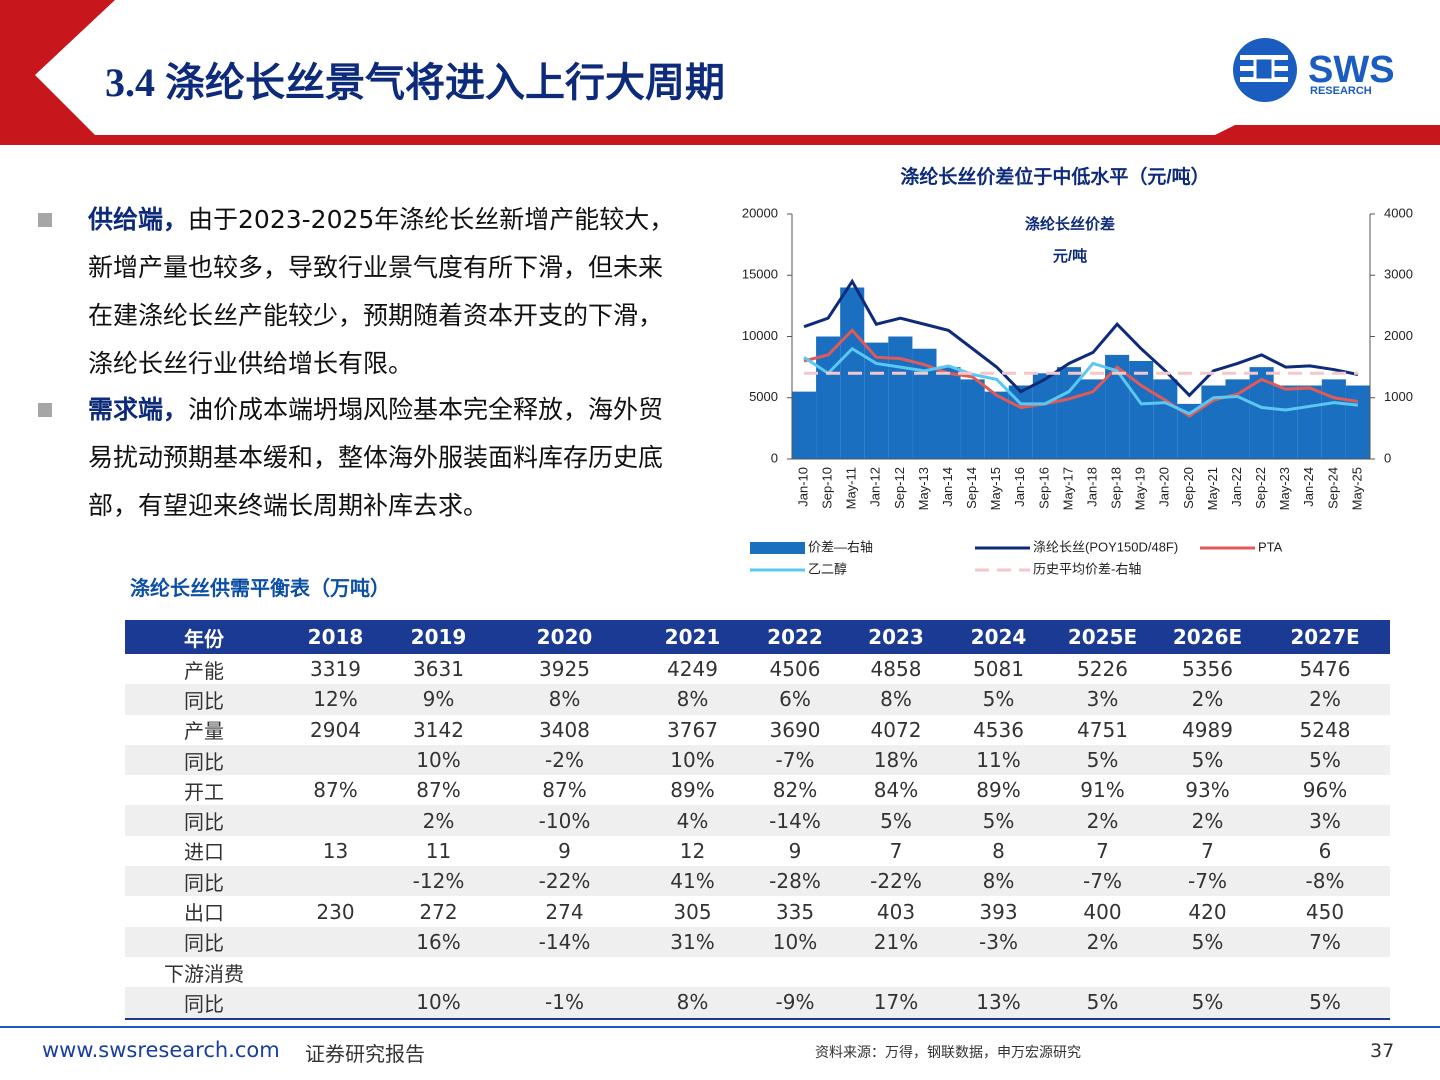 Image resolution: width=1440 pixels, height=1080 pixels. What do you see at coordinates (1398, 274) in the screenshot?
I see `y2-tick-label: 3000` at bounding box center [1398, 274].